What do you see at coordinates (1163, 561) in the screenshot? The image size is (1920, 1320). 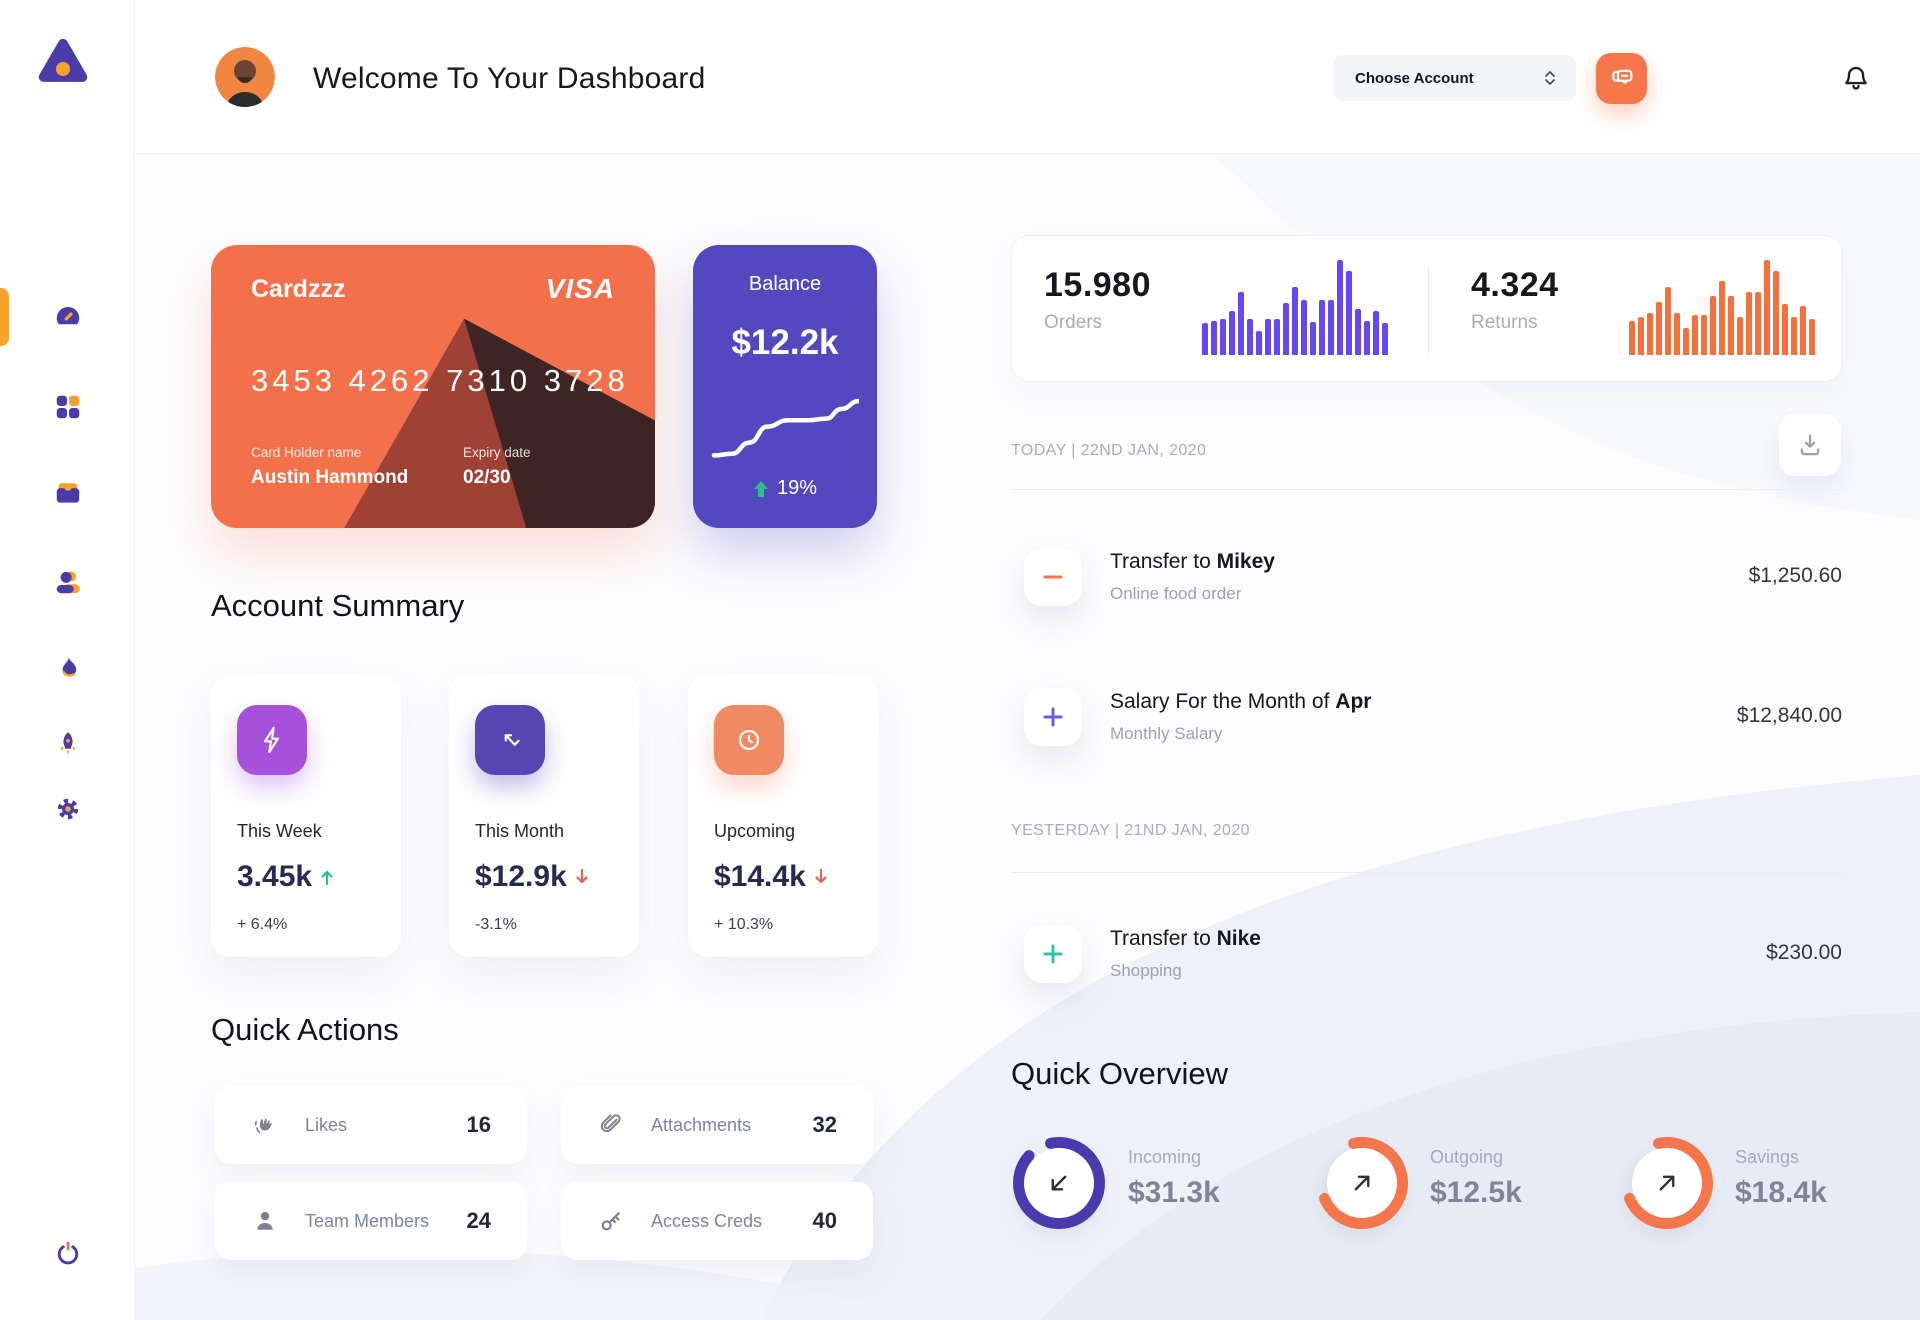 I see `transaction-title-prefix: Transfer to` at bounding box center [1163, 561].